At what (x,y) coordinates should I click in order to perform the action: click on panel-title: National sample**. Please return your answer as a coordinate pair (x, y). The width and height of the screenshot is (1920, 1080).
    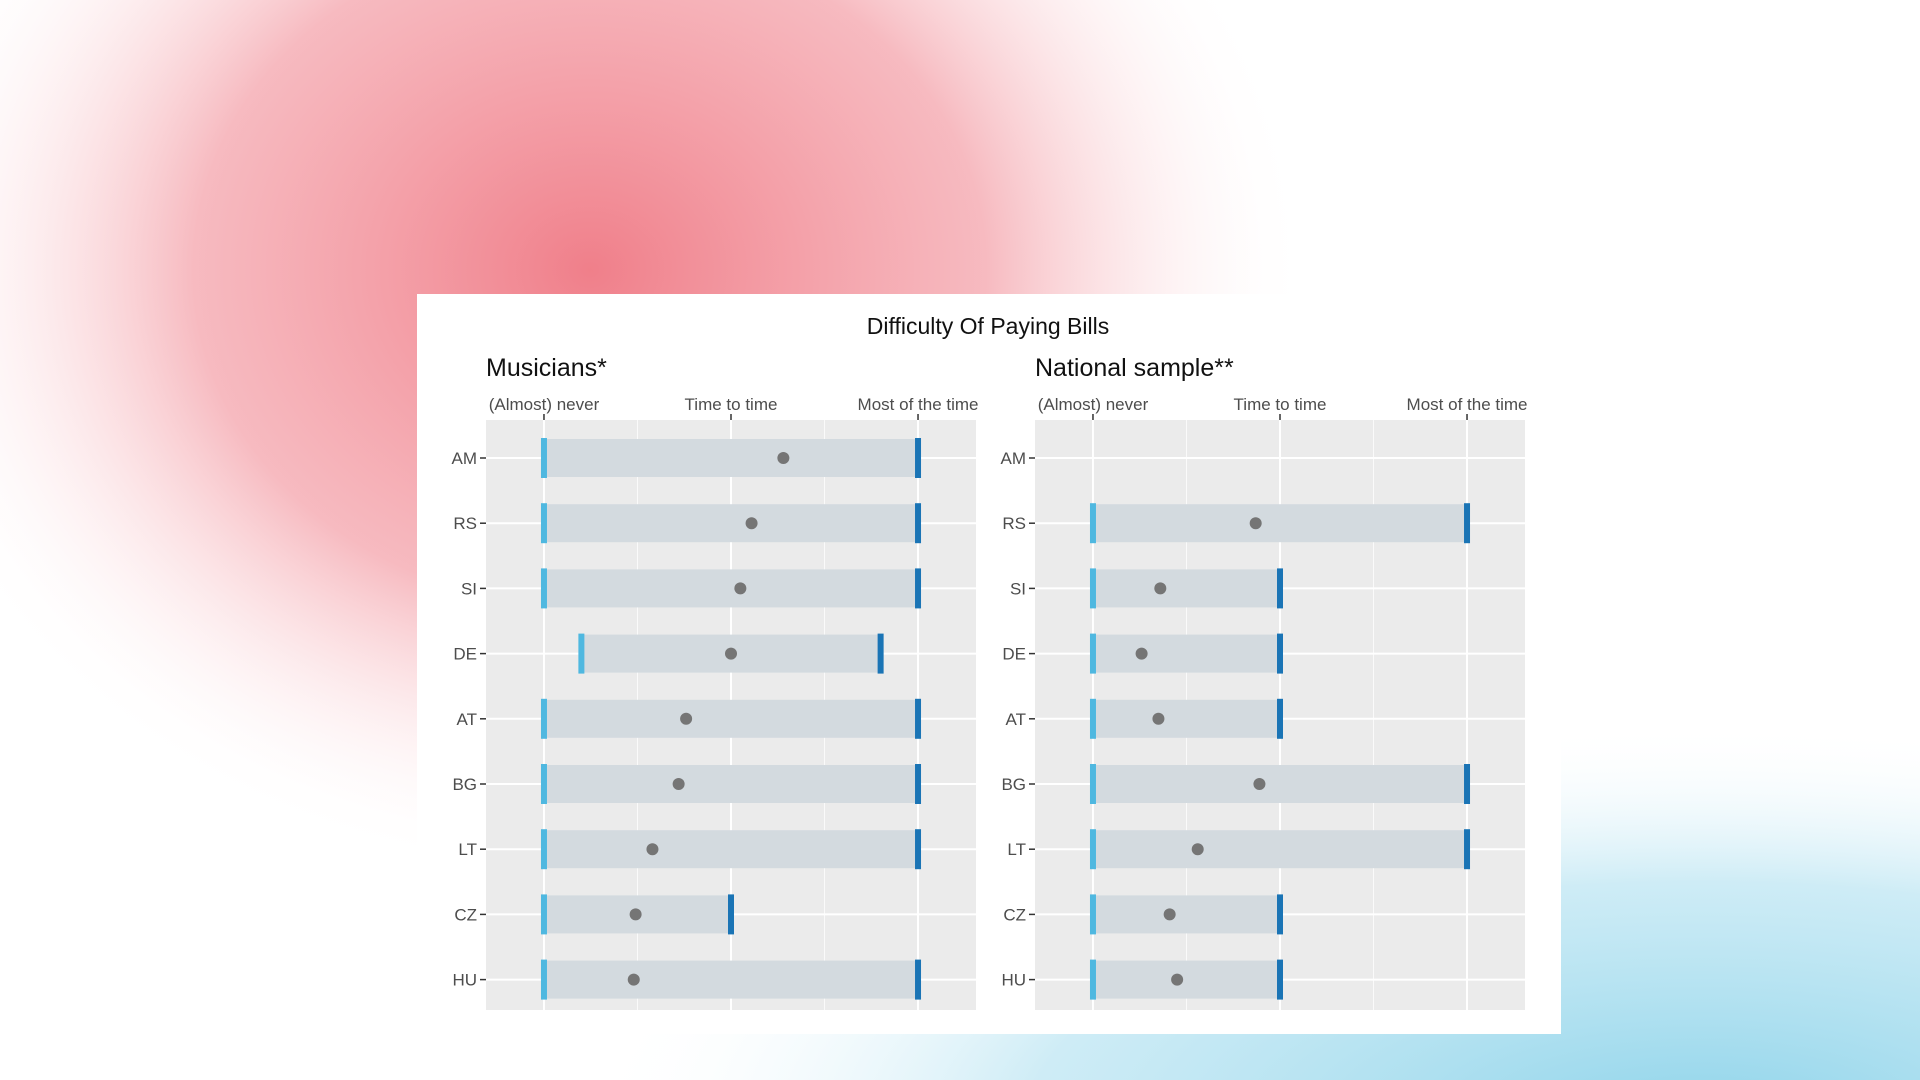
    Looking at the image, I should click on (1134, 368).